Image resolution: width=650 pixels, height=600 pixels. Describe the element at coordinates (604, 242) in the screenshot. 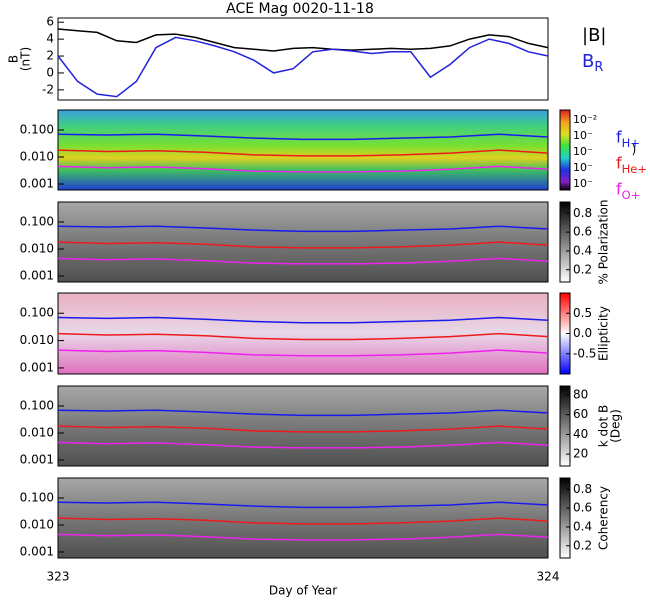

I see `colorbar-title: % Polarization` at that location.